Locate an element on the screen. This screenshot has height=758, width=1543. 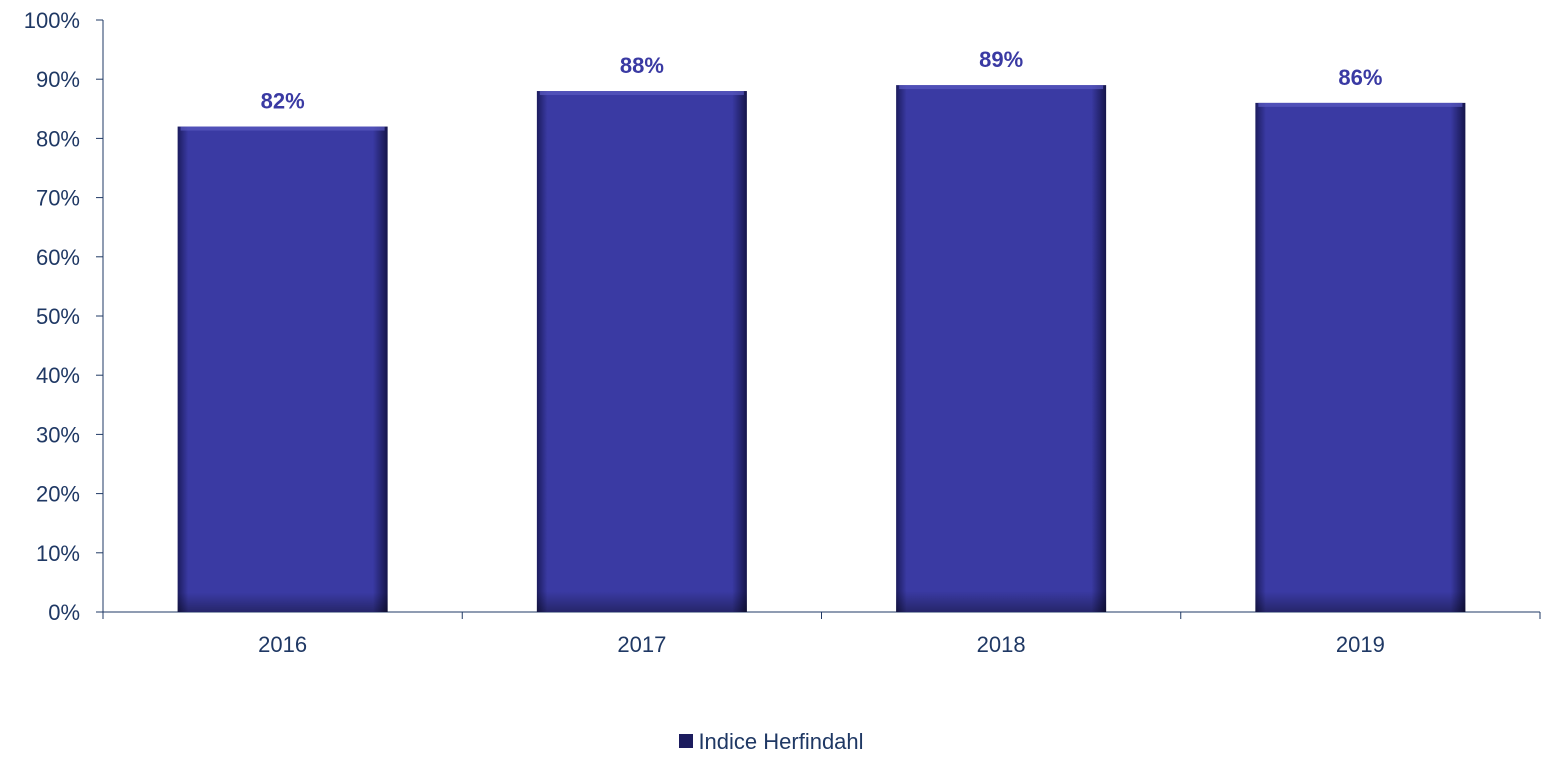
y-tick-label: 0% is located at coordinates (64, 612).